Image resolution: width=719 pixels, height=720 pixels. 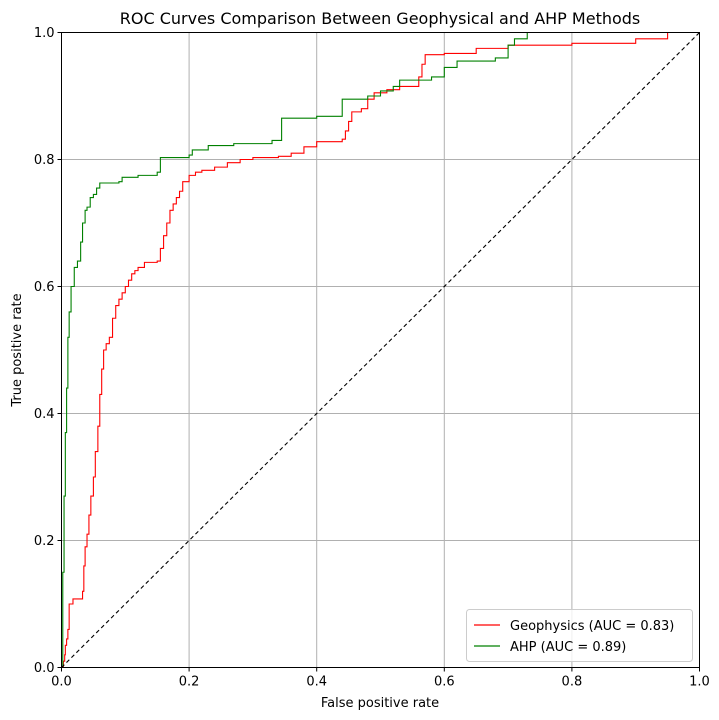 I want to click on legend-box, so click(x=579, y=635).